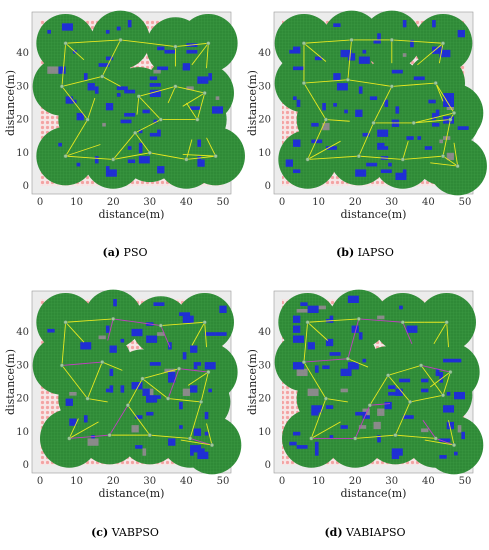  Describe the element at coordinates (264, 86) in the screenshot. I see `y-tick-label: 30` at that location.